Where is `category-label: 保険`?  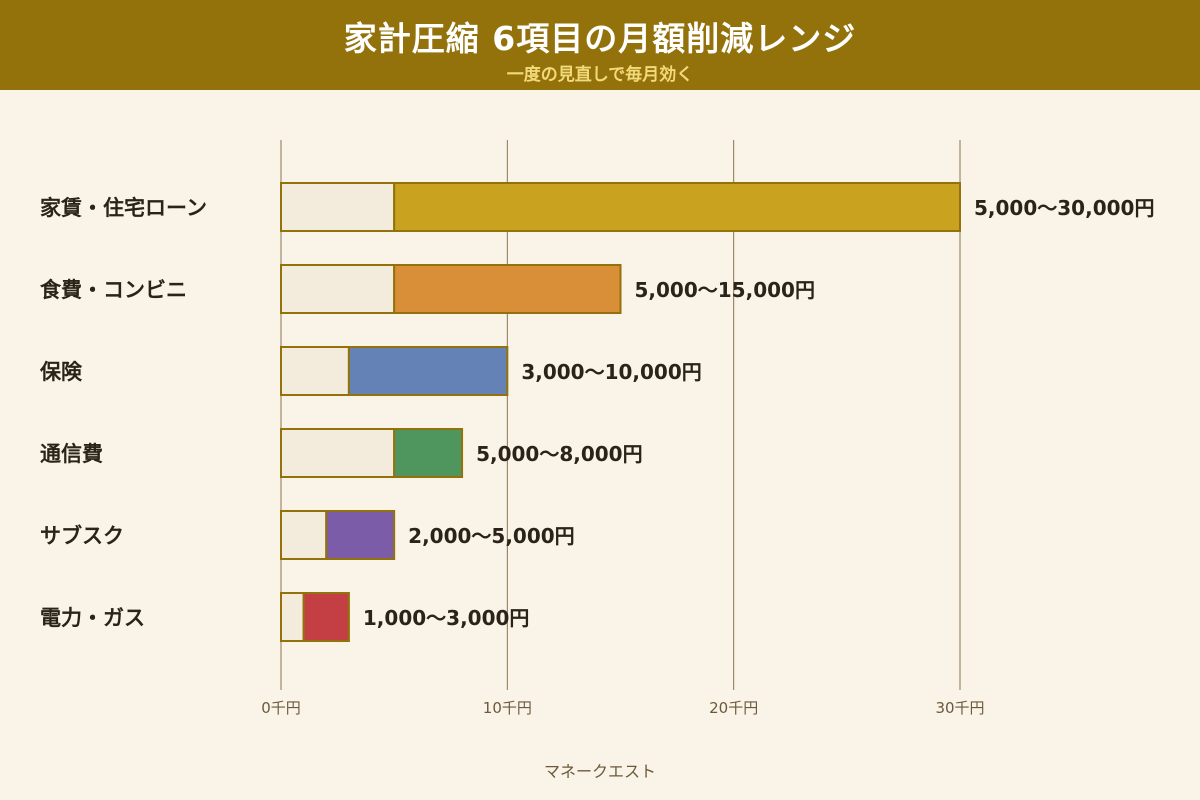
category-label: 保険 is located at coordinates (61, 372).